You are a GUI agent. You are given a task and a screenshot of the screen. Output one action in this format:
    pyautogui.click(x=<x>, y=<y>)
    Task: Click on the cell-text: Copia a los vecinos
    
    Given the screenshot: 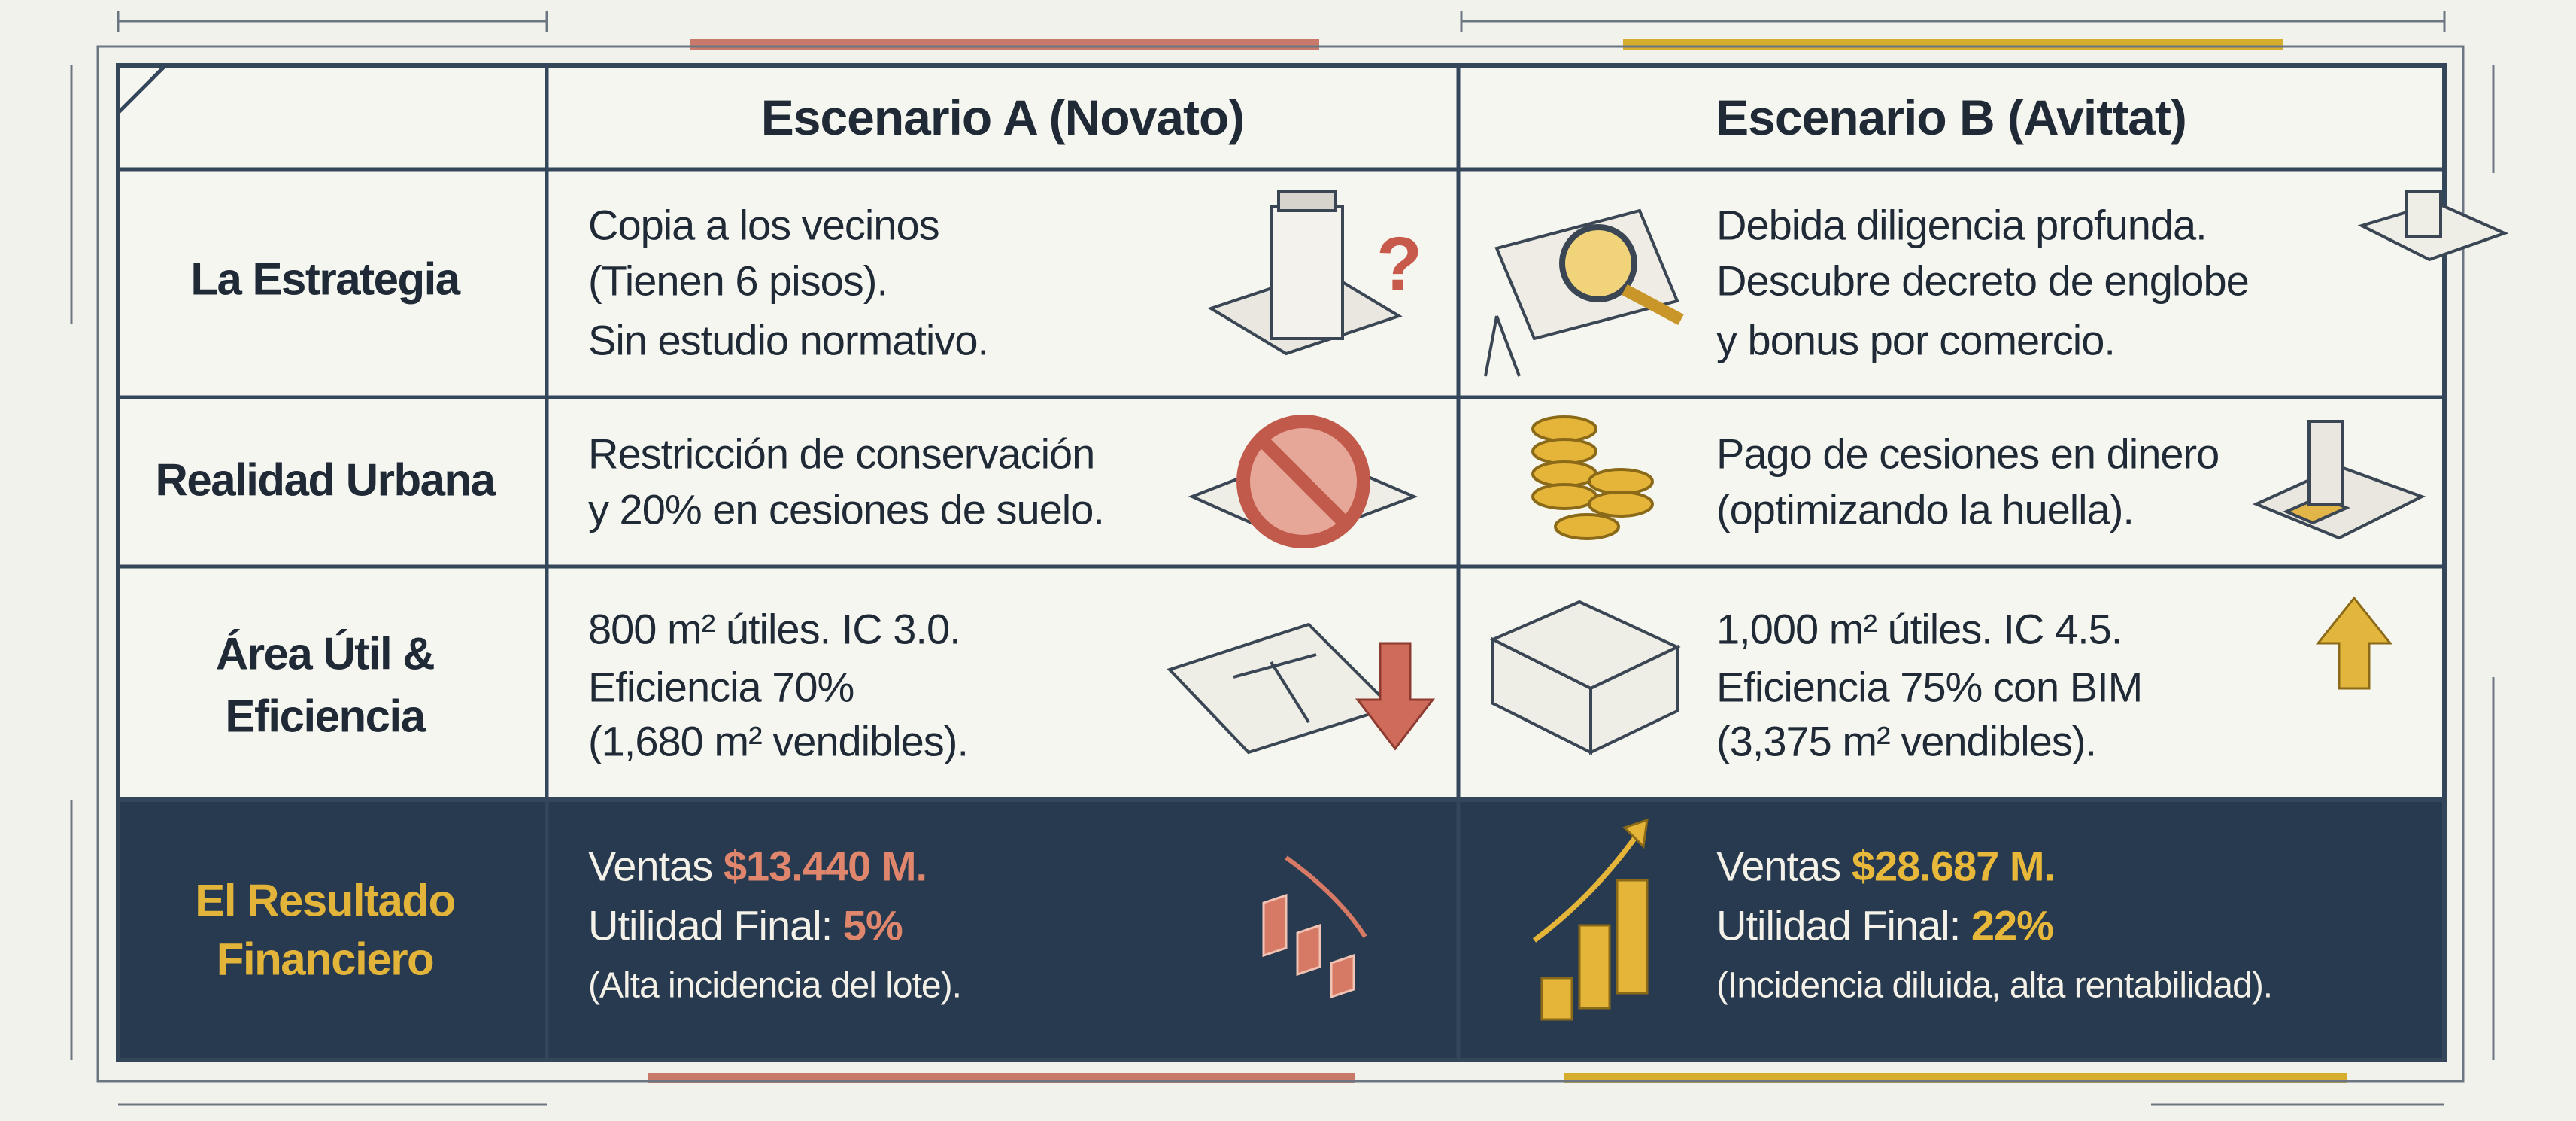 What is the action you would take?
    pyautogui.click(x=764, y=225)
    